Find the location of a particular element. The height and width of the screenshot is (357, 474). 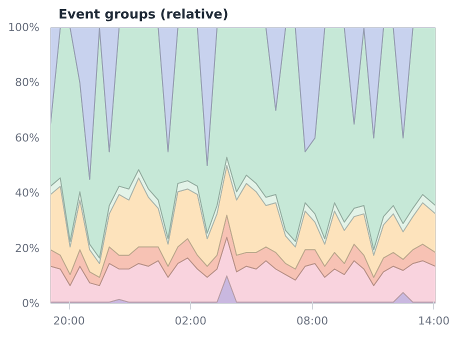

x-tick-label: 14:00 is located at coordinates (434, 321).